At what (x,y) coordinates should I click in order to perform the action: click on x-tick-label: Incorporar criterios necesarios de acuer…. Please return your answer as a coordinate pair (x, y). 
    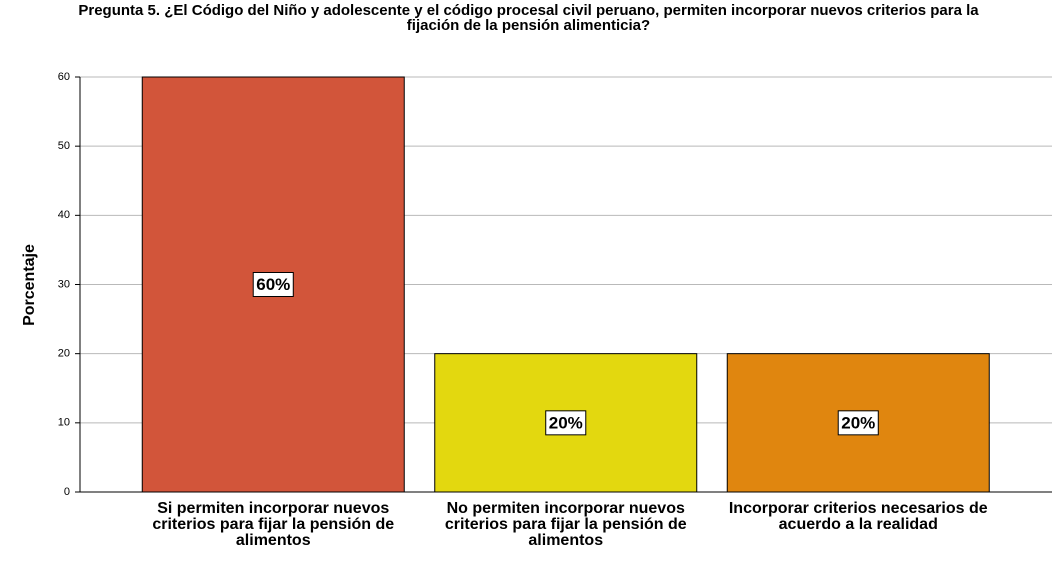
    Looking at the image, I should click on (858, 516).